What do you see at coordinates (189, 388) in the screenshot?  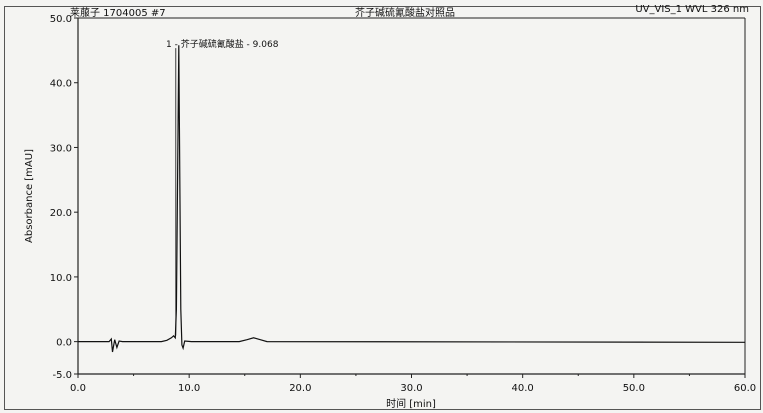 I see `x-tick-label: 10.0` at bounding box center [189, 388].